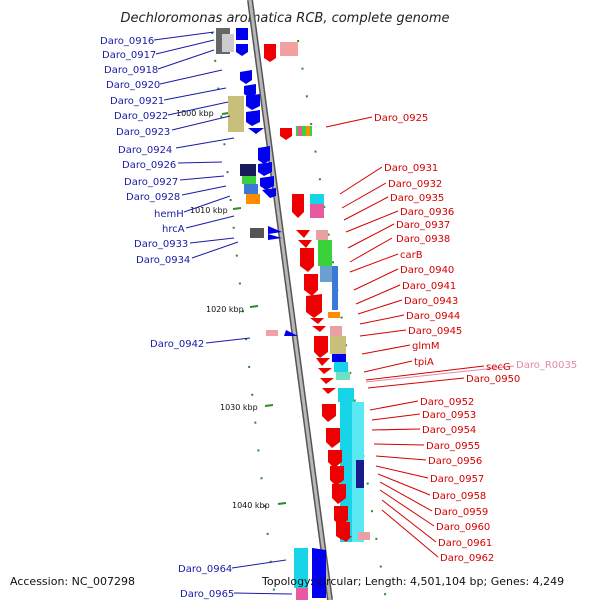  Describe the element at coordinates (457, 479) in the screenshot. I see `gene-label: Daro_0957` at that location.